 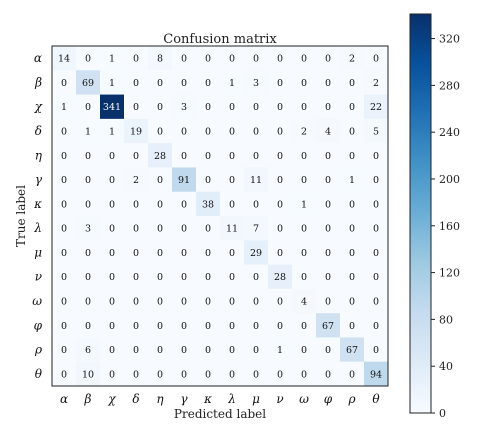 I want to click on x-tick-label: φ, so click(x=328, y=399).